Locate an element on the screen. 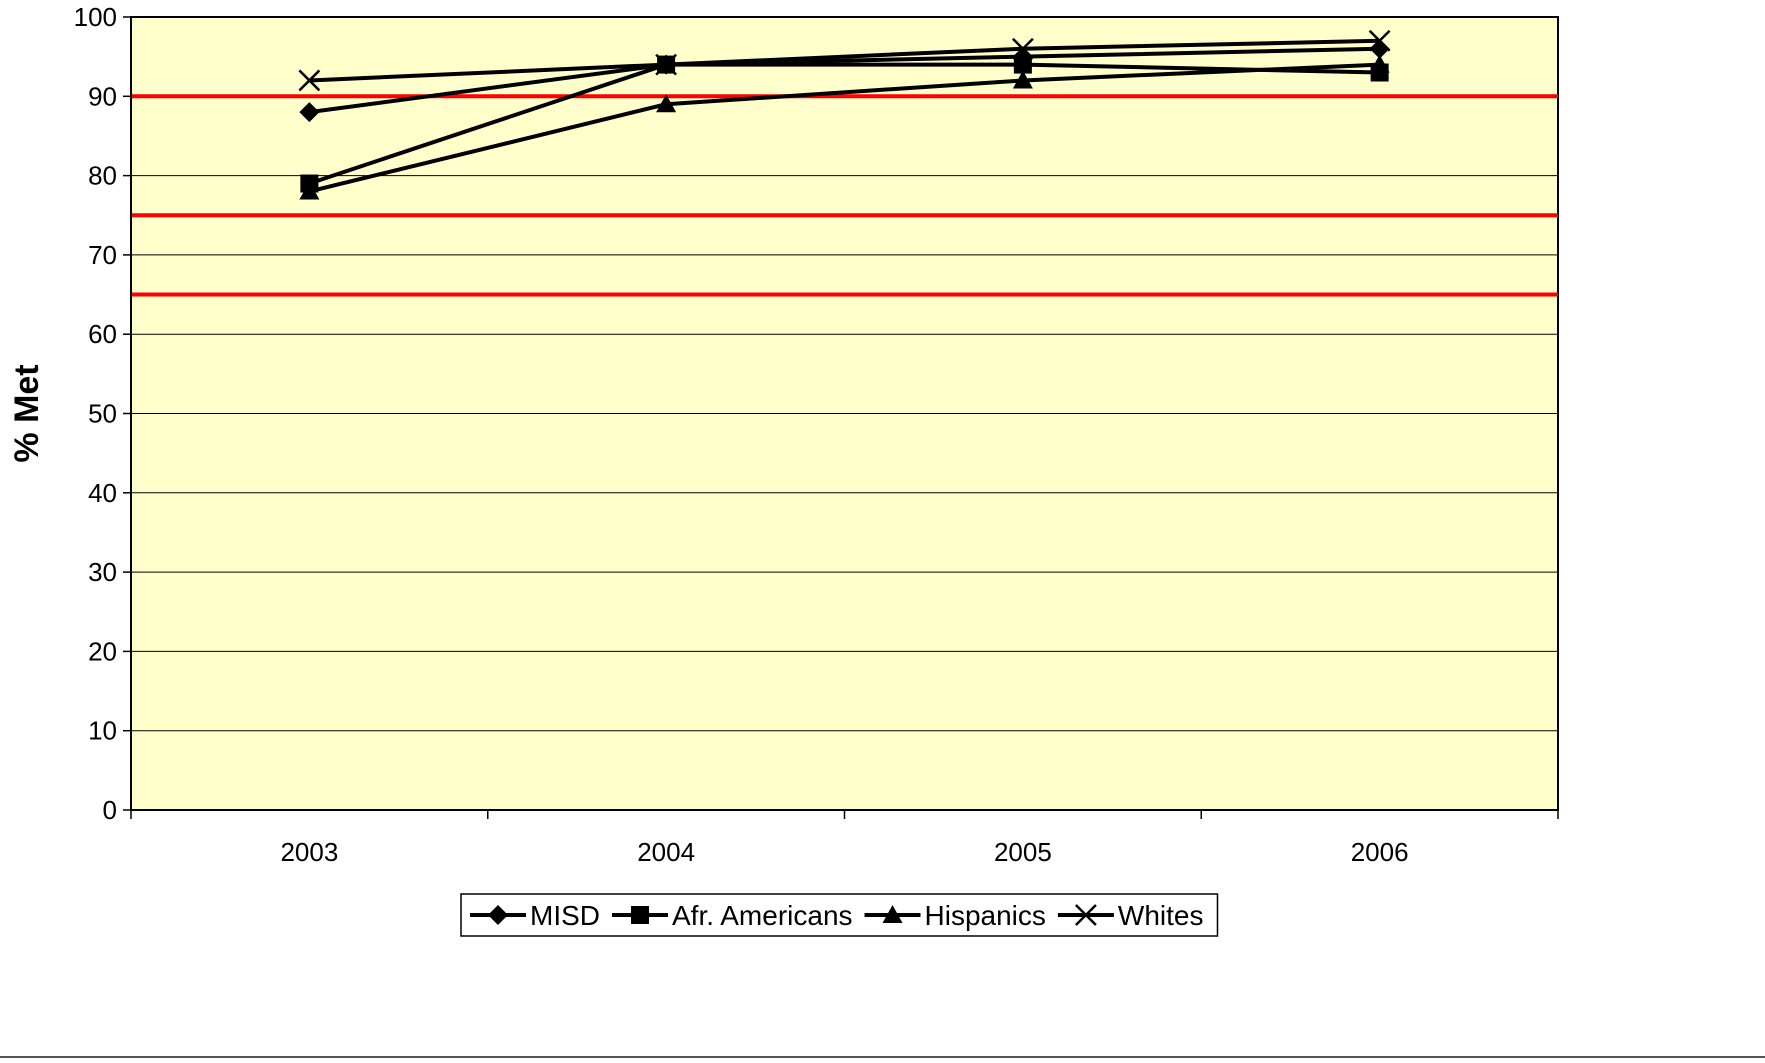 The width and height of the screenshot is (1765, 1063). y-tick-label: 30 is located at coordinates (102, 572).